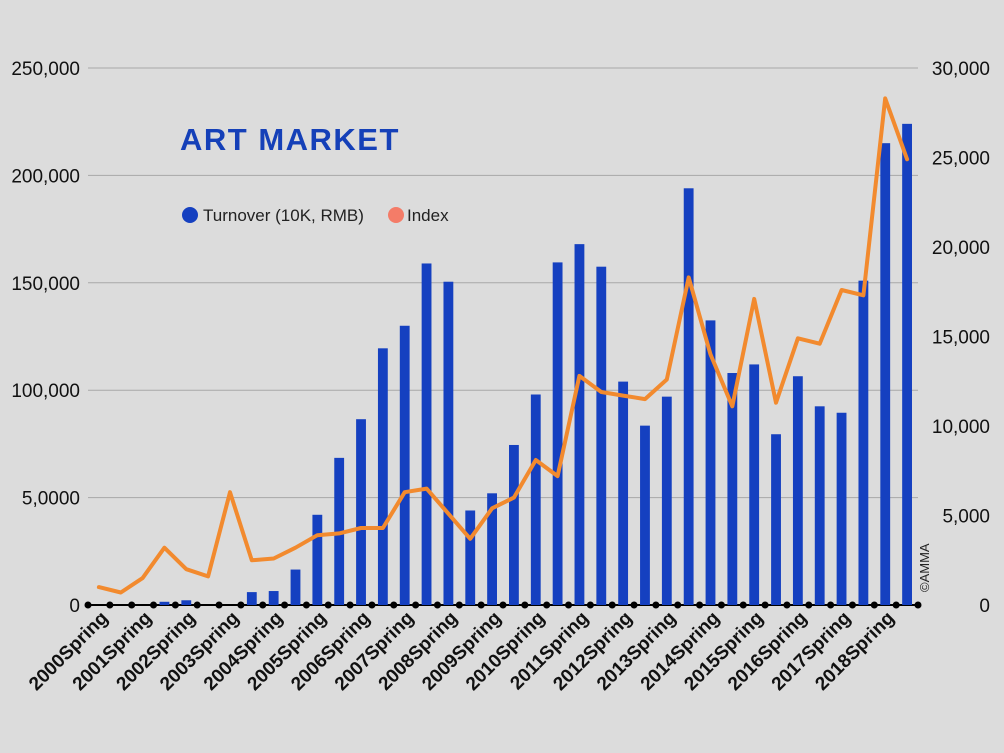  Describe the element at coordinates (45, 338) in the screenshot. I see `left-y-axis-ticks: 0 5,0000 100,000 150,000 200,000 250,000` at that location.